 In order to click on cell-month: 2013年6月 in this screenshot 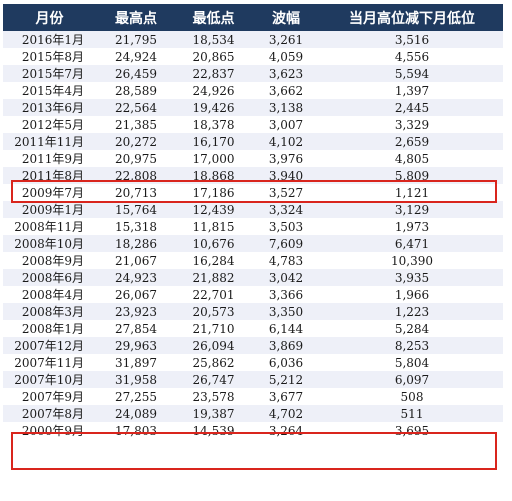, I will do `click(49, 107)`.